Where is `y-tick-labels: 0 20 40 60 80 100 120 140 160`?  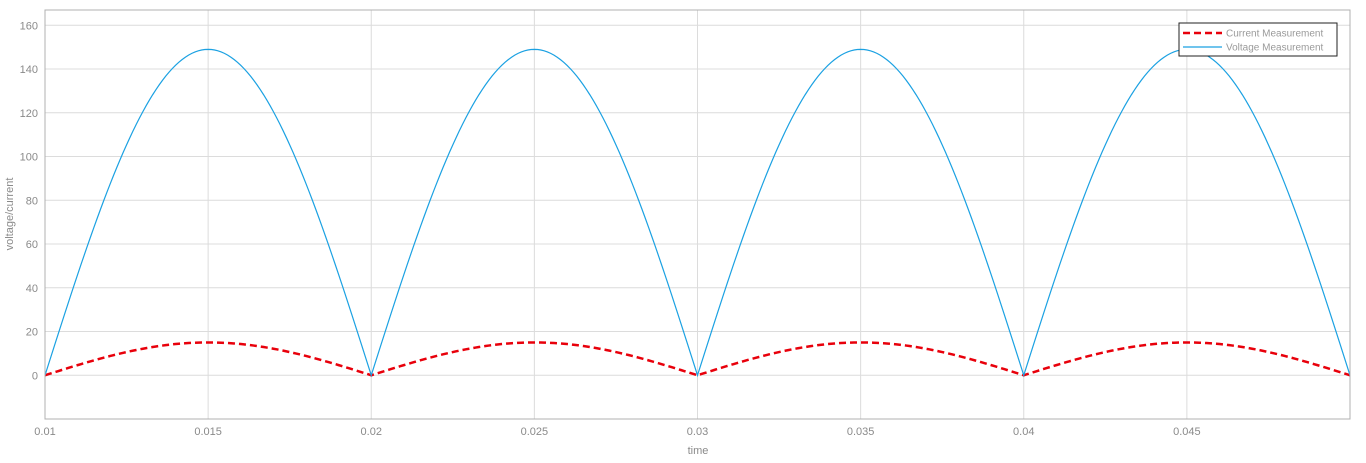
y-tick-labels: 0 20 40 60 80 100 120 140 160 is located at coordinates (29, 201).